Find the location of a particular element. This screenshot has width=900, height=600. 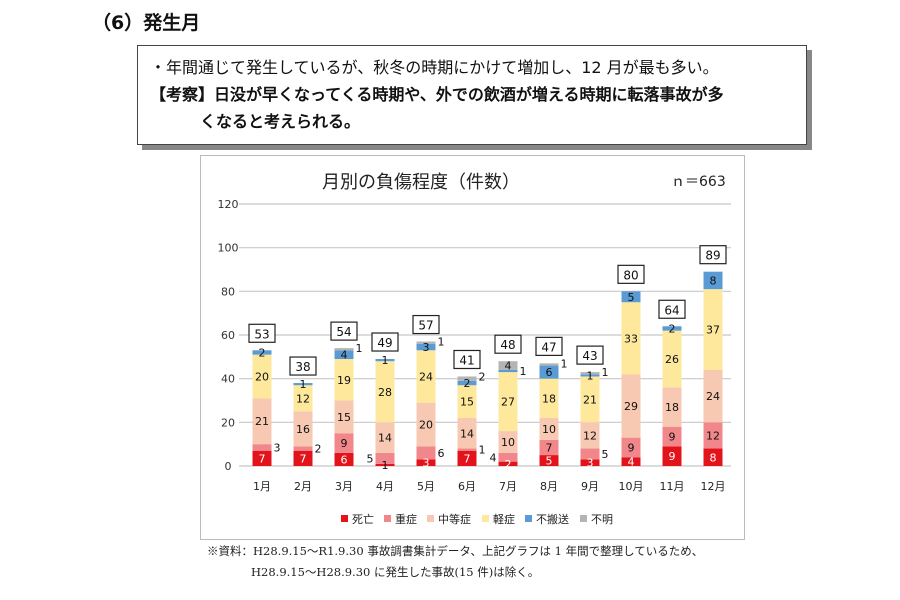

legend-label: 不明 is located at coordinates (602, 519).